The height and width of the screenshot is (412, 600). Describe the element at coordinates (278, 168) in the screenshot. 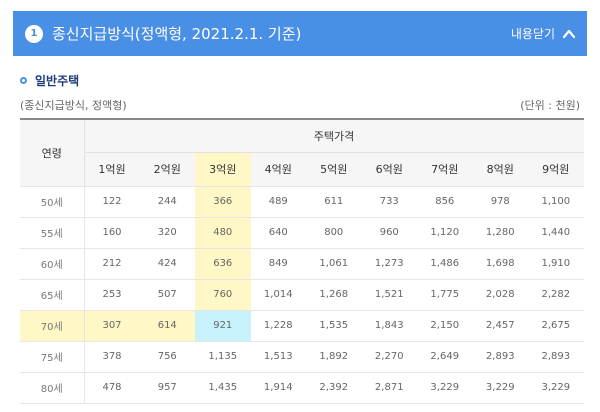

I see `price-header-cell: 4억원` at that location.